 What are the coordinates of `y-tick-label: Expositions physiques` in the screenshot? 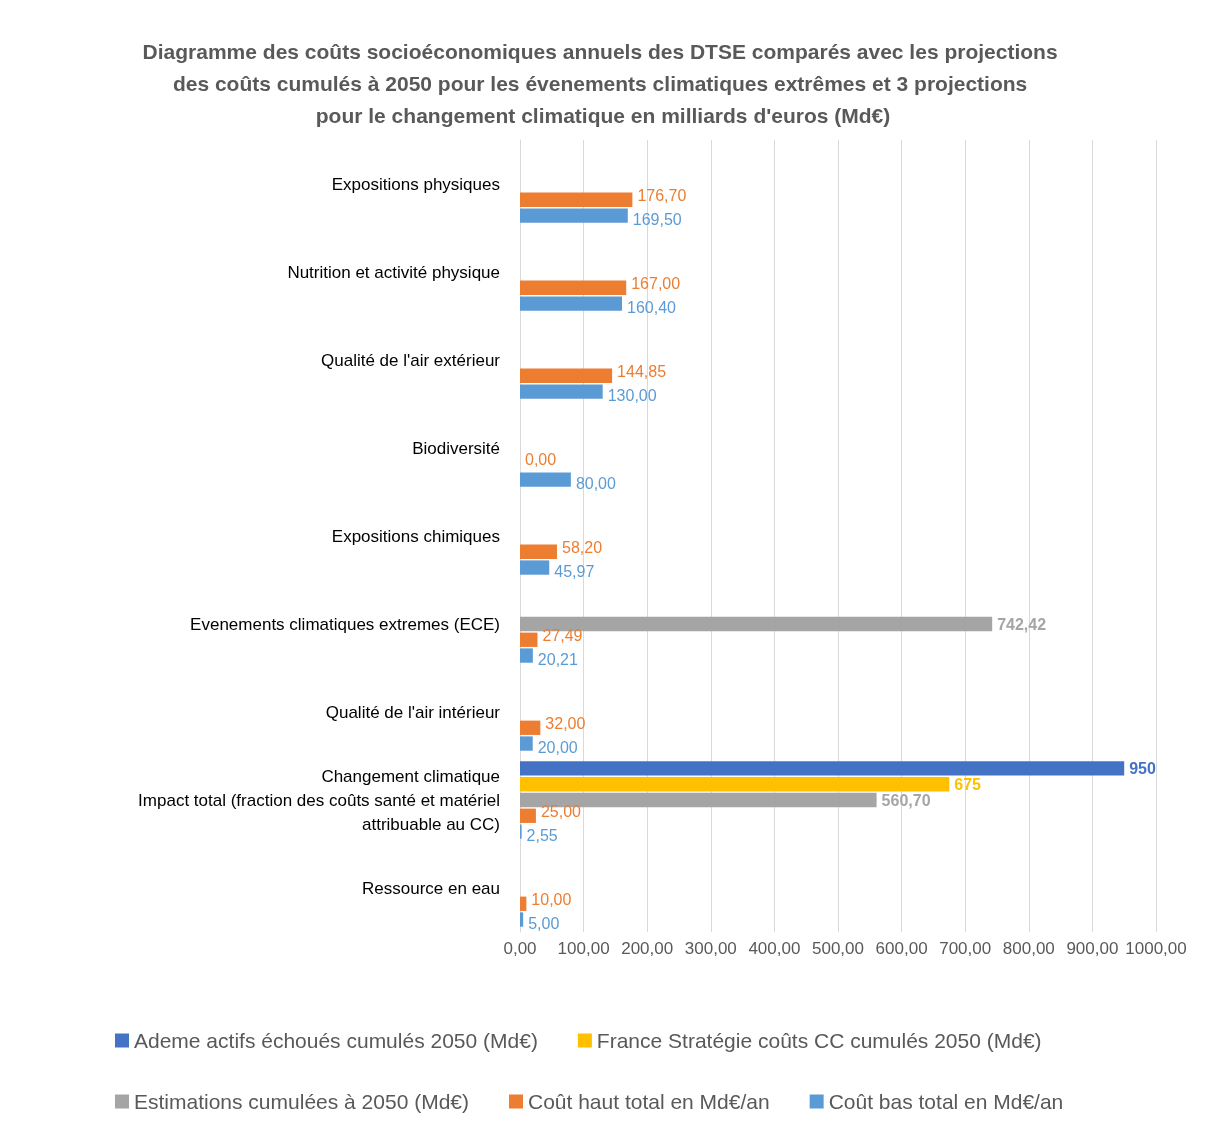 It's located at (415, 184).